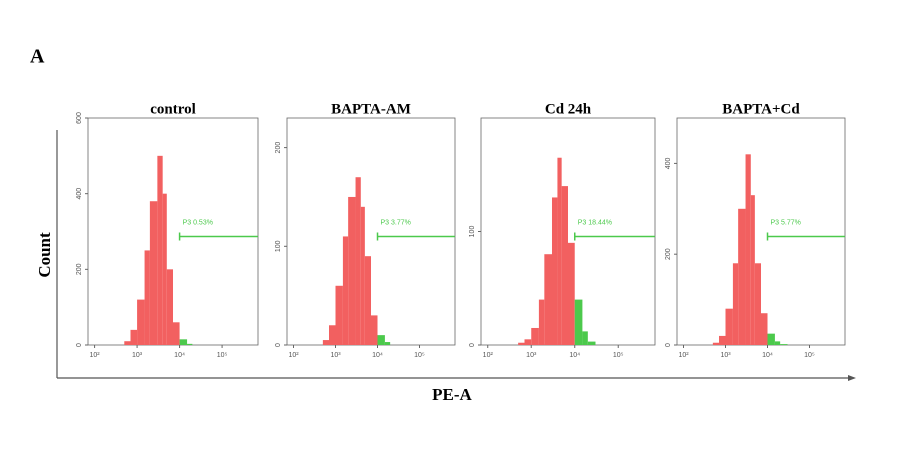 The width and height of the screenshot is (900, 450). What do you see at coordinates (396, 222) in the screenshot?
I see `gate-label: P3 3.77%` at bounding box center [396, 222].